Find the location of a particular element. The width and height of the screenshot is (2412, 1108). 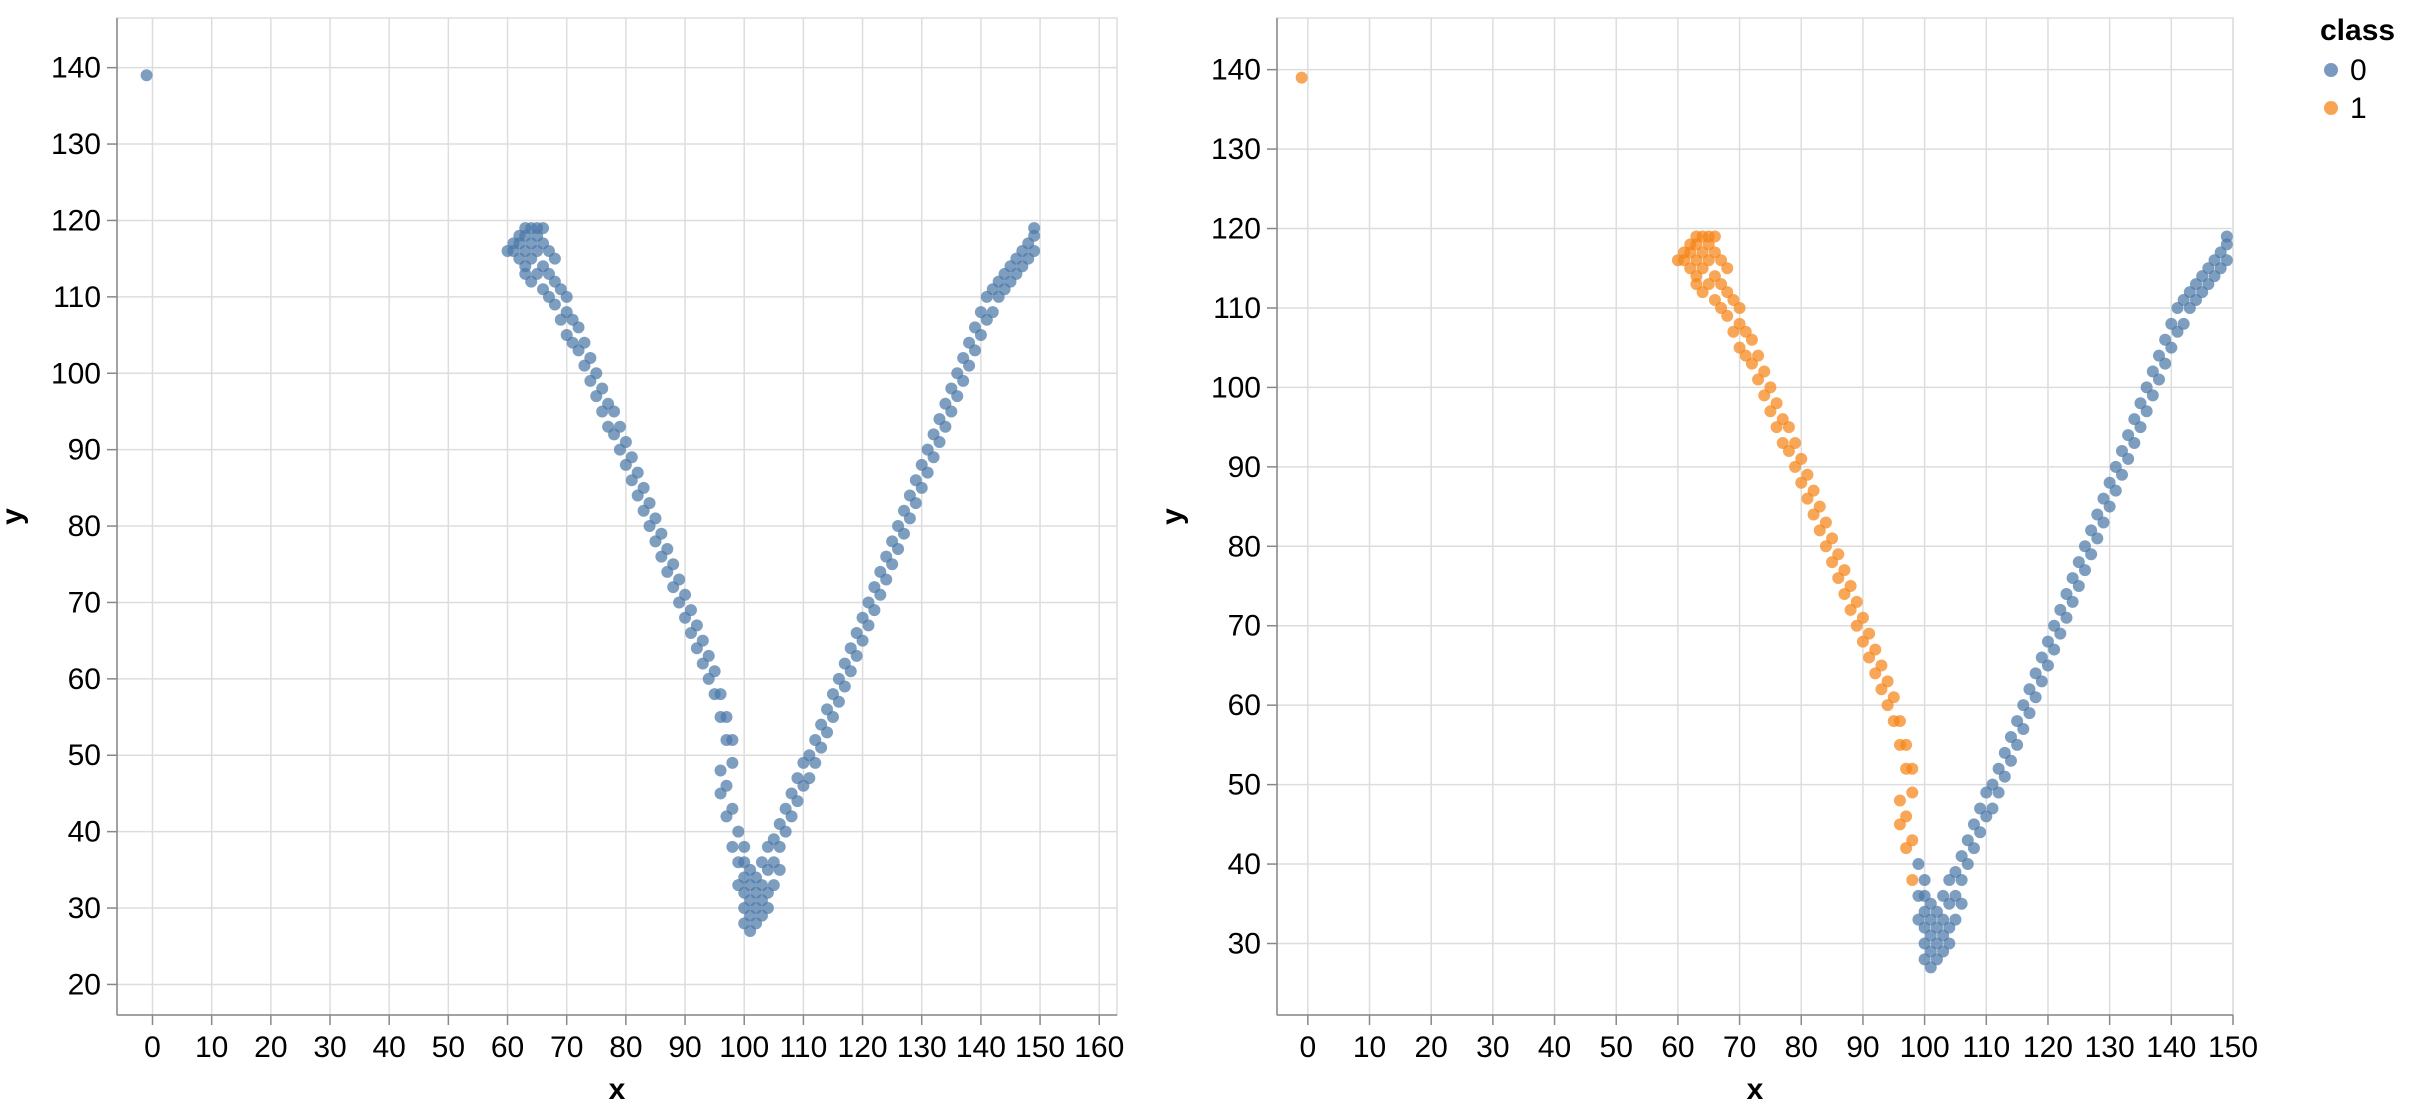

x-tick-label: 20 is located at coordinates (270, 1047).